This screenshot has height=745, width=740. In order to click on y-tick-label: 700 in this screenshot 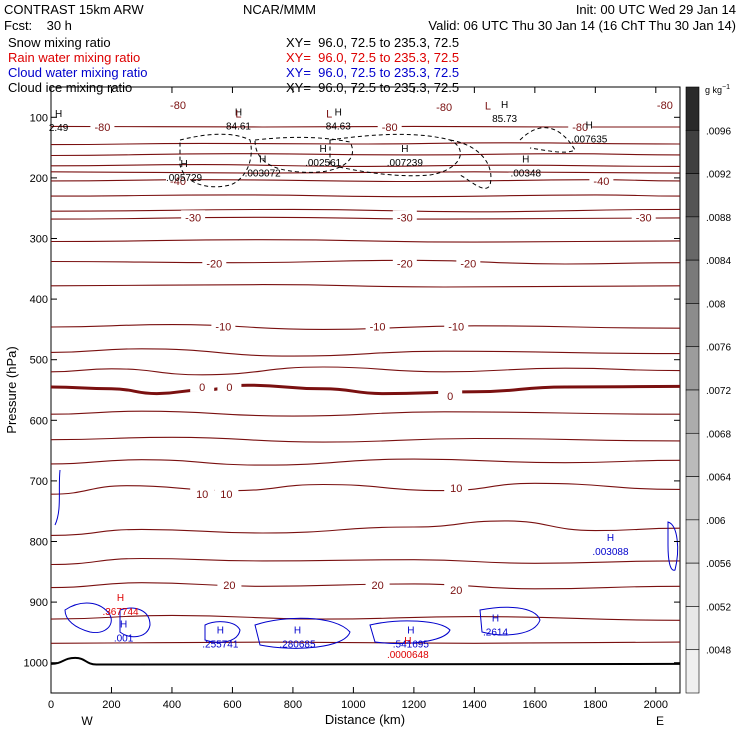, I will do `click(39, 482)`.